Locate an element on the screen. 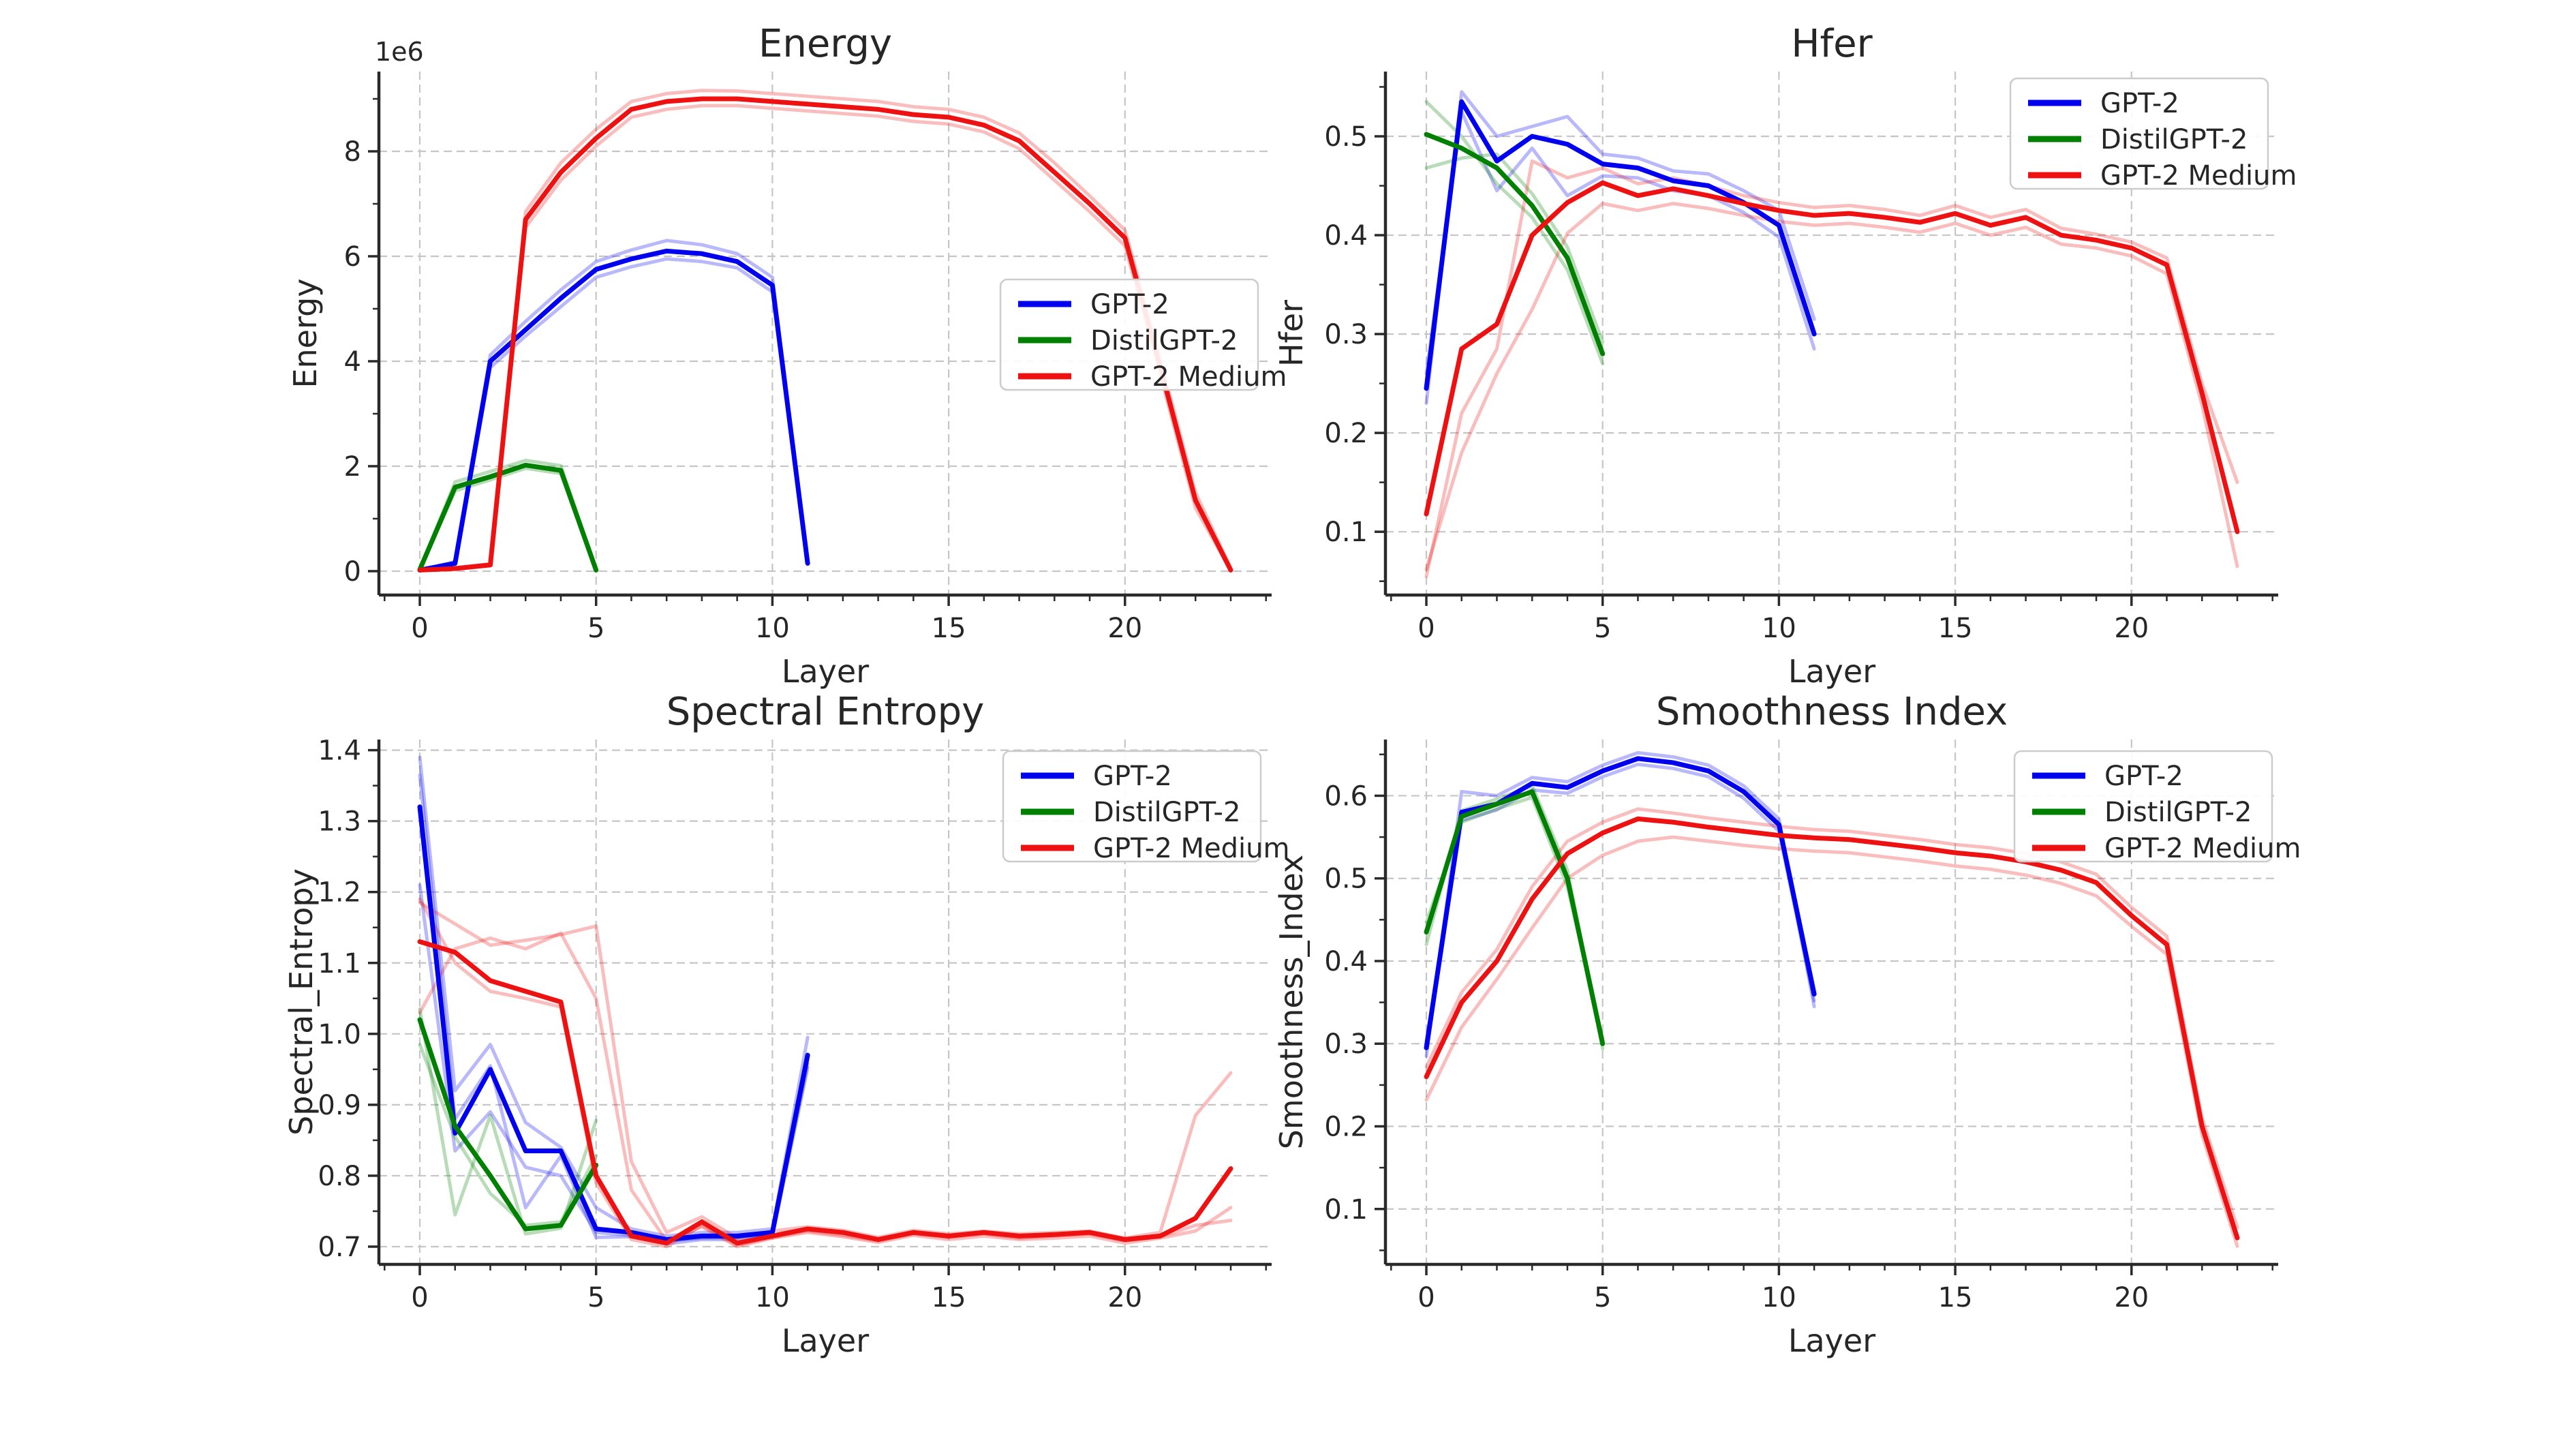 This screenshot has width=2576, height=1445. y-axis-label: Spectral_Entropy is located at coordinates (301, 1002).